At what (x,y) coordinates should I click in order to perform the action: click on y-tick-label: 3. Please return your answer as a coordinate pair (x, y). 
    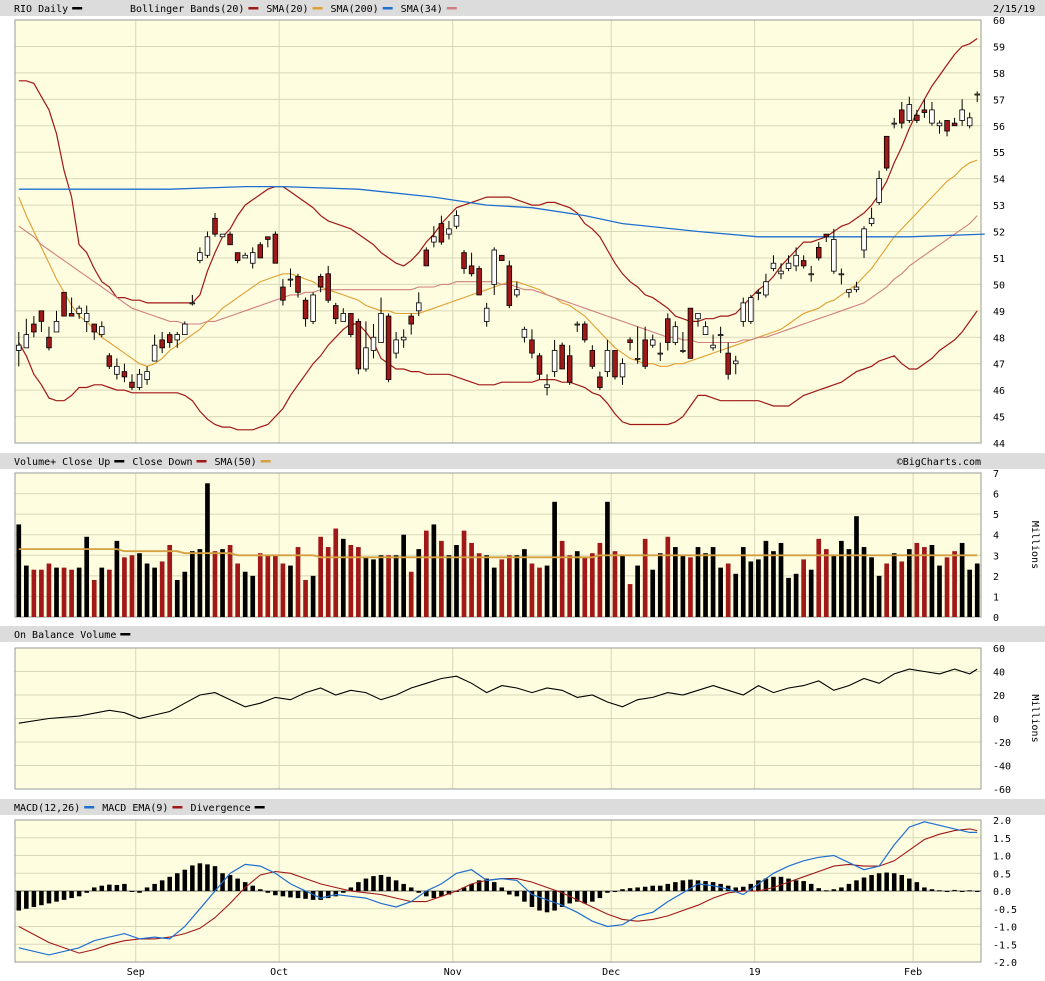
    Looking at the image, I should click on (996, 556).